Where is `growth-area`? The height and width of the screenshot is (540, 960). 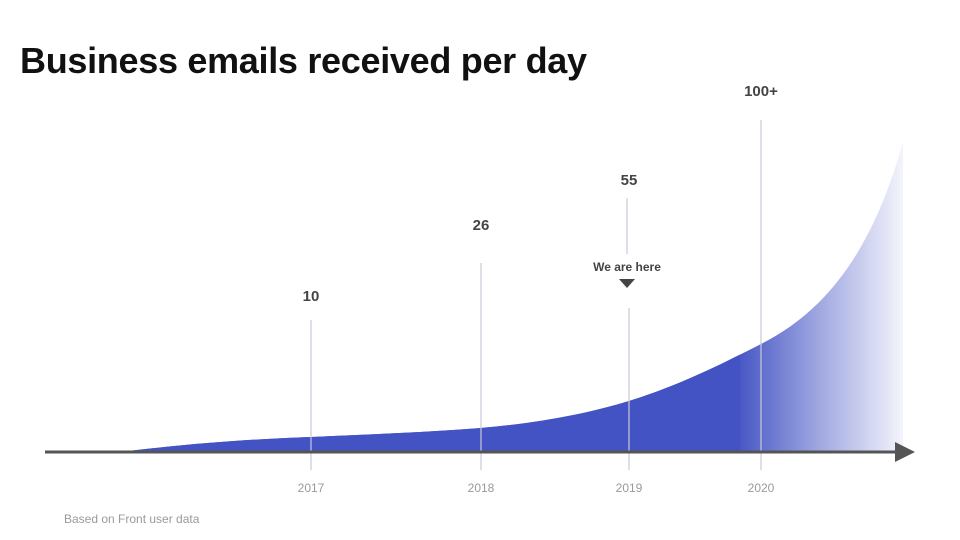 growth-area is located at coordinates (430, 403).